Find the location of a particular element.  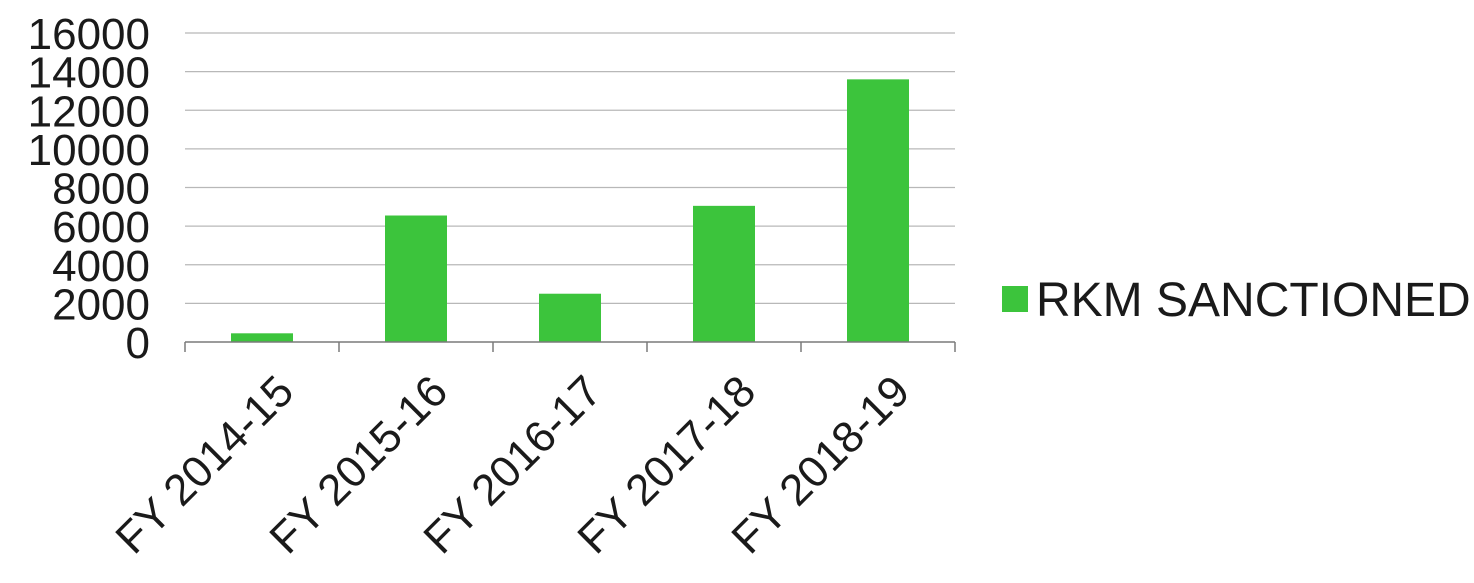

y-tick-label: 8000 is located at coordinates (101, 189).